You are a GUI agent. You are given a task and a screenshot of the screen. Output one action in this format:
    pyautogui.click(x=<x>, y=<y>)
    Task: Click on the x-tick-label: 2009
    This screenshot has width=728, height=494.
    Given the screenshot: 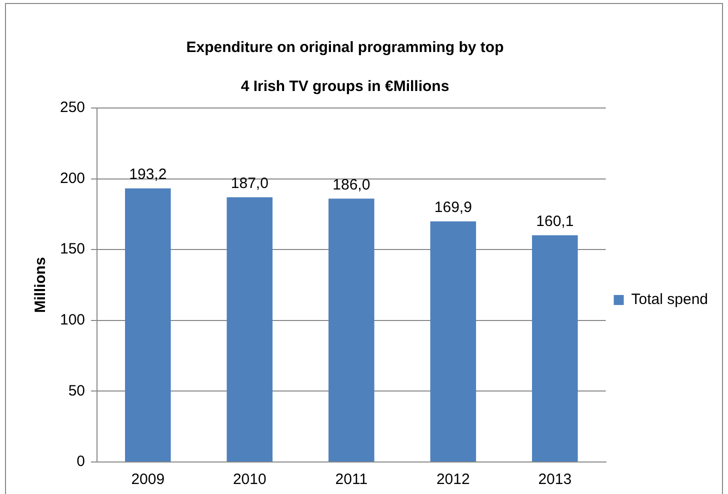 What is the action you would take?
    pyautogui.click(x=148, y=479)
    